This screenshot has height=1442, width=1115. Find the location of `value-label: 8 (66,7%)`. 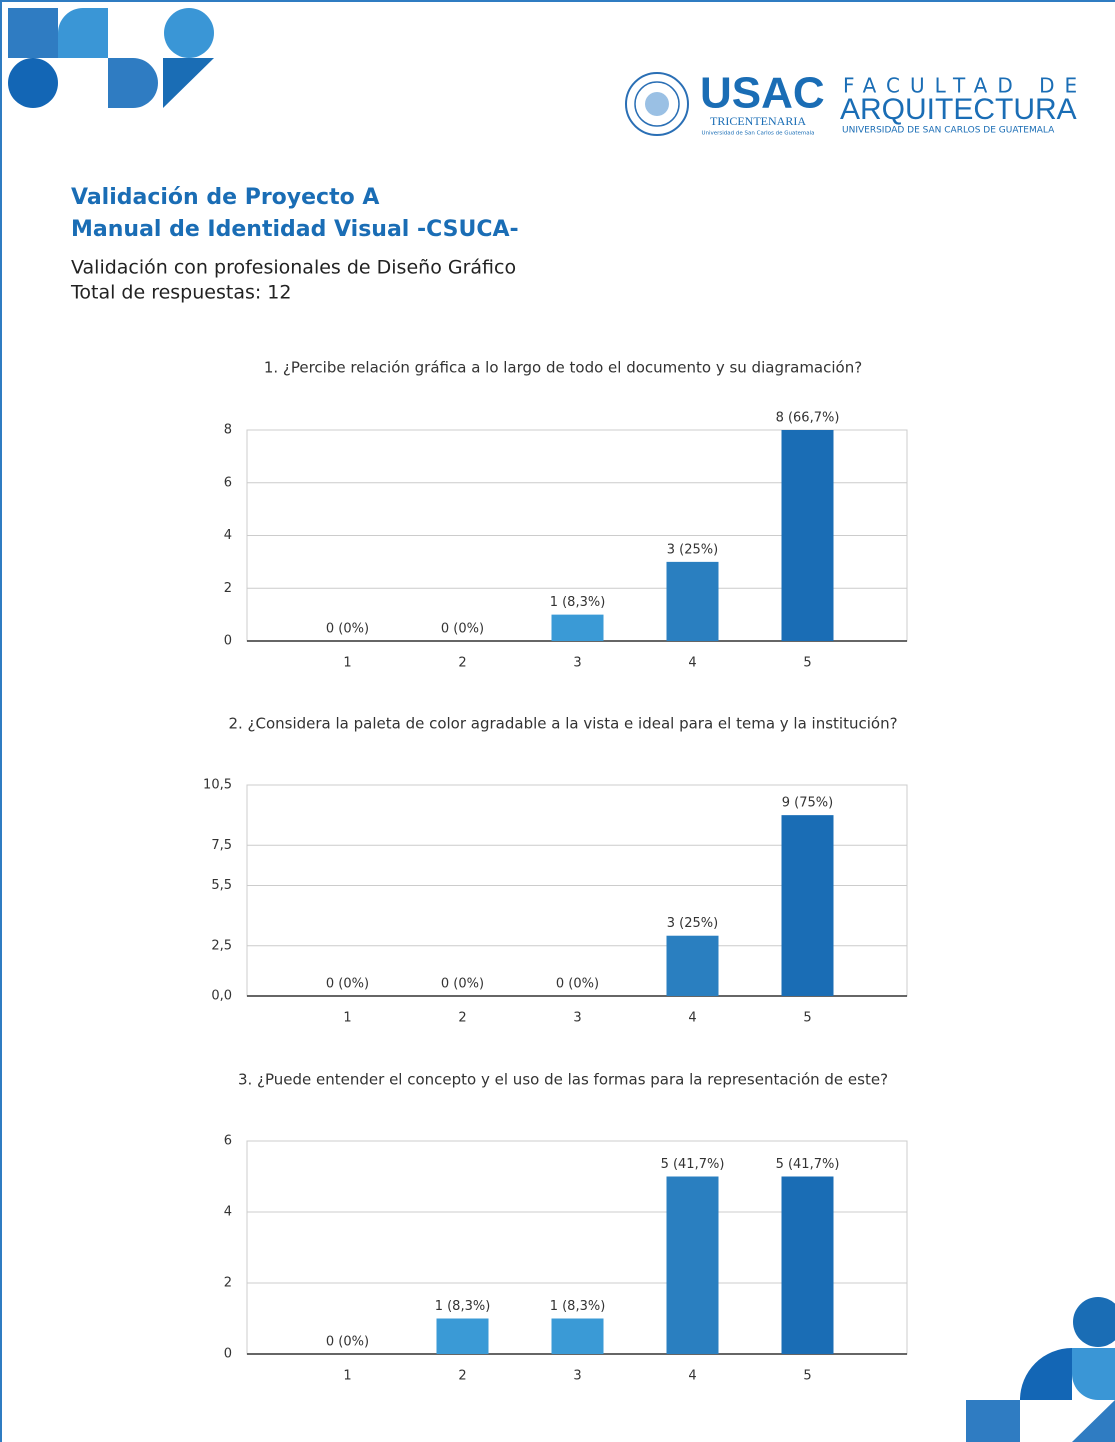

value-label: 8 (66,7%) is located at coordinates (808, 418).